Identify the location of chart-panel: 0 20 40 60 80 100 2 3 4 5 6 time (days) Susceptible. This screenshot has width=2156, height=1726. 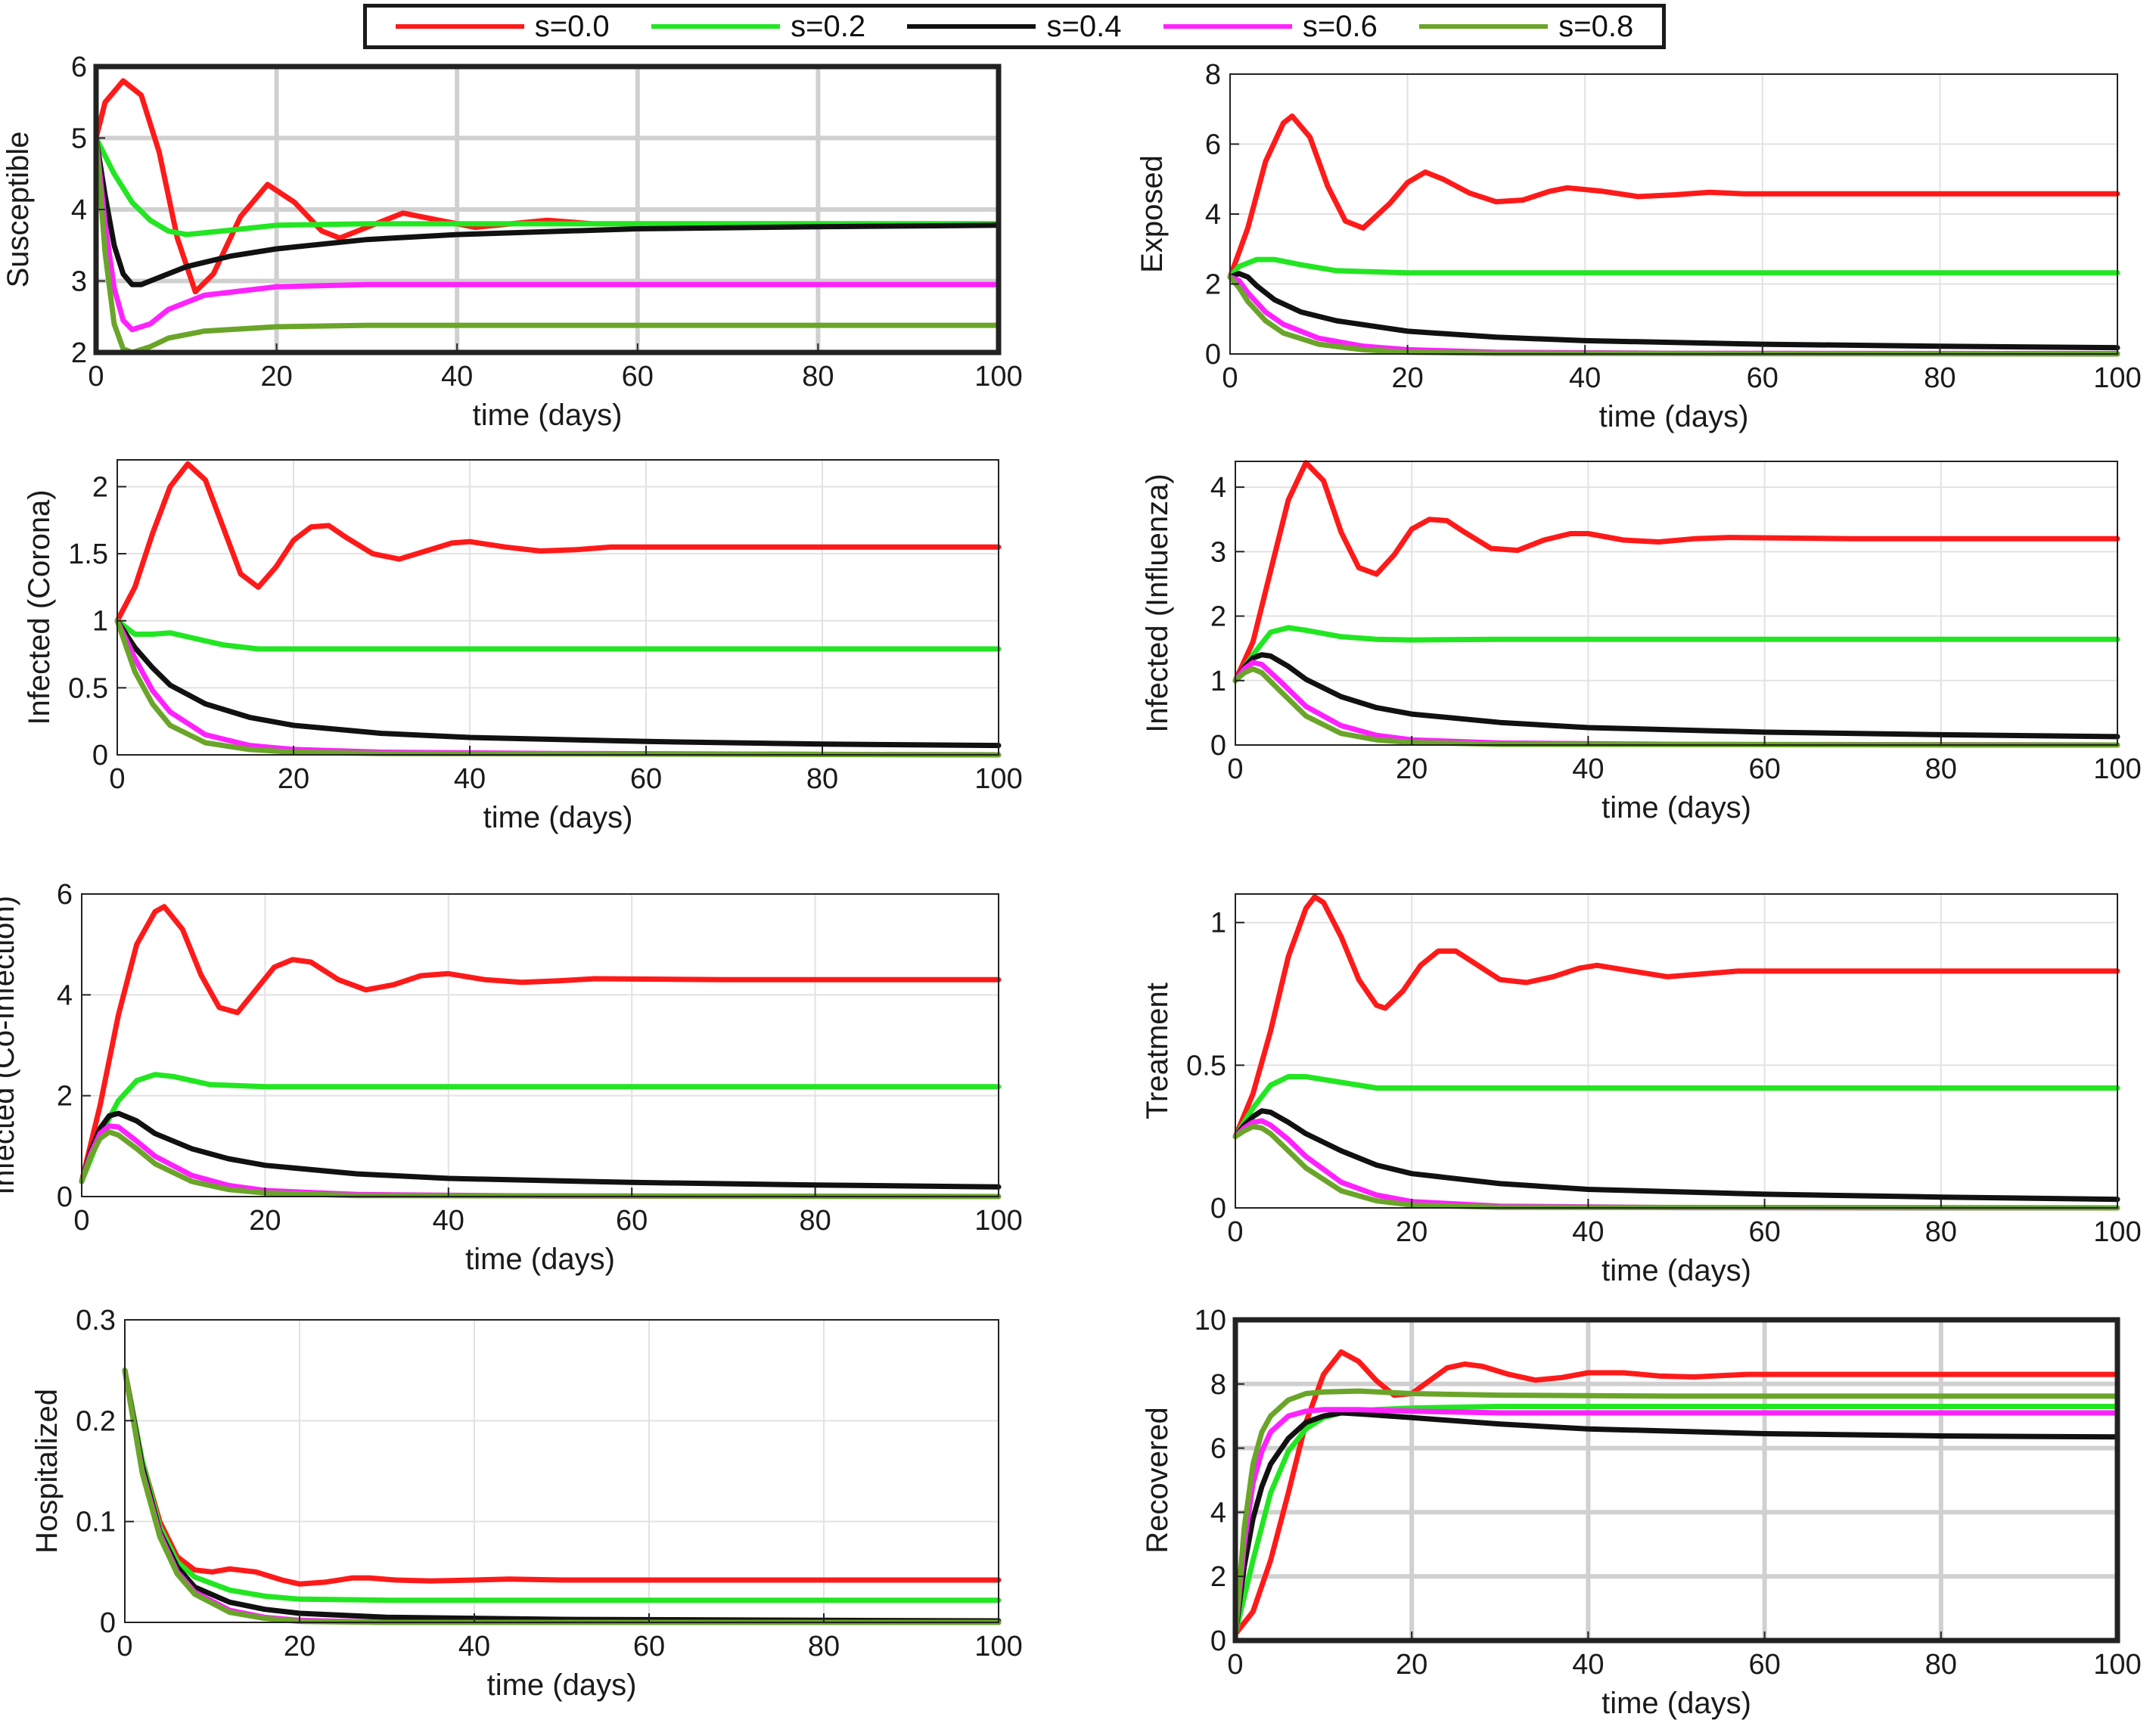
(512, 241).